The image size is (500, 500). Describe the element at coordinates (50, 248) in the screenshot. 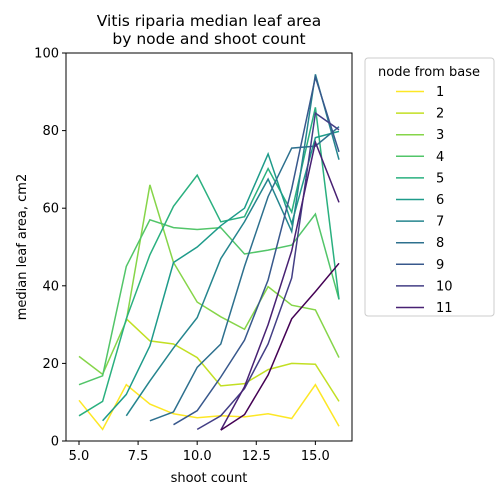

I see `y-axis-ticks: 0 20 40 60 80 100` at that location.